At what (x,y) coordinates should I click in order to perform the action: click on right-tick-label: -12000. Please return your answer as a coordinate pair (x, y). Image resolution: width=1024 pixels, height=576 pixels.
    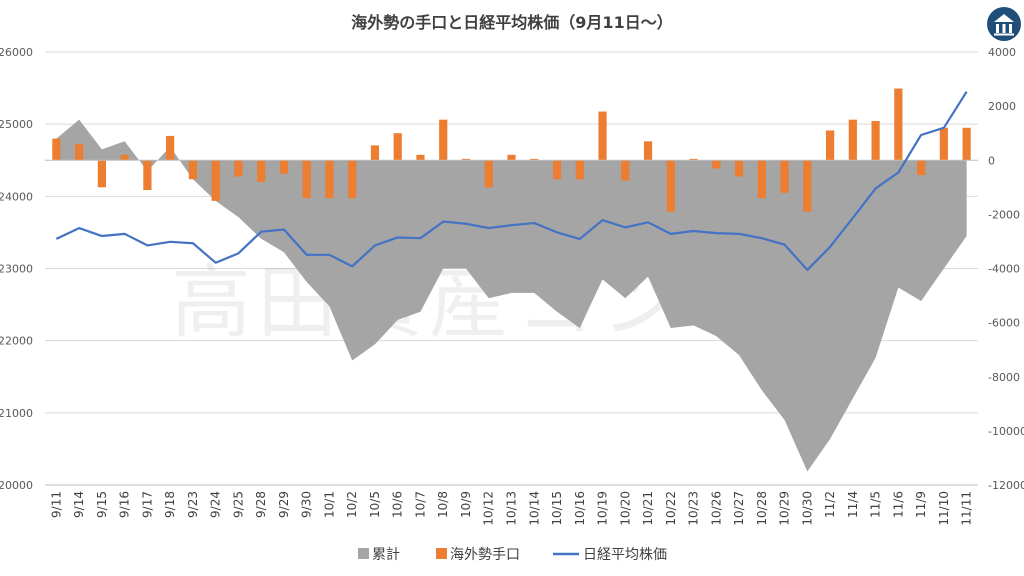
    Looking at the image, I should click on (1006, 485).